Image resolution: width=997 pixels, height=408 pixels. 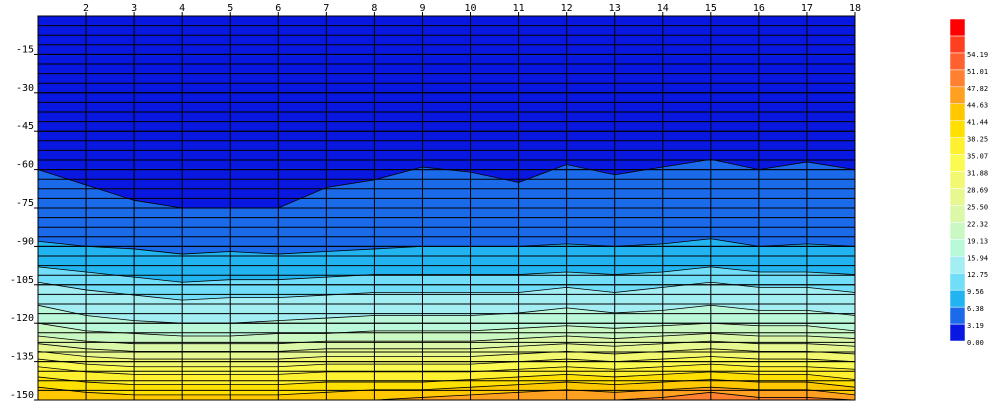 What do you see at coordinates (615, 8) in the screenshot?
I see `x-tick-label: 13` at bounding box center [615, 8].